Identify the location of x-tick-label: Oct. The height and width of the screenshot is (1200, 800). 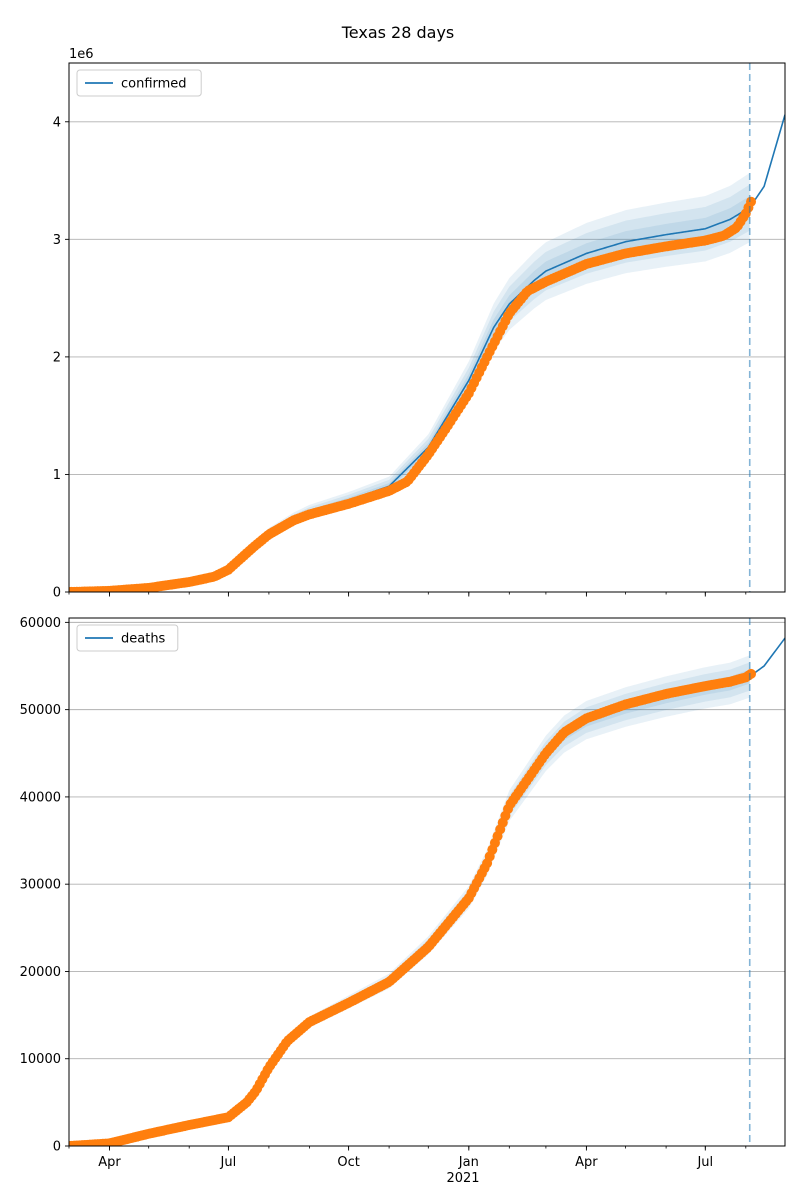
(348, 1162).